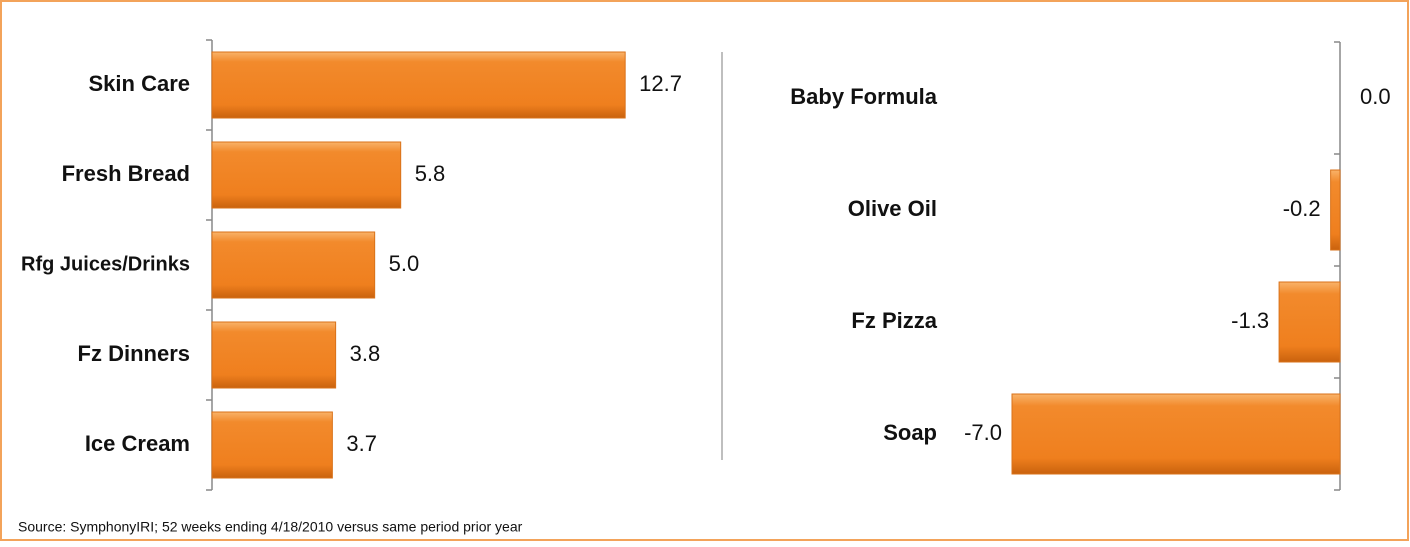 The image size is (1410, 547). What do you see at coordinates (1250, 320) in the screenshot?
I see `value-label: -1.3` at bounding box center [1250, 320].